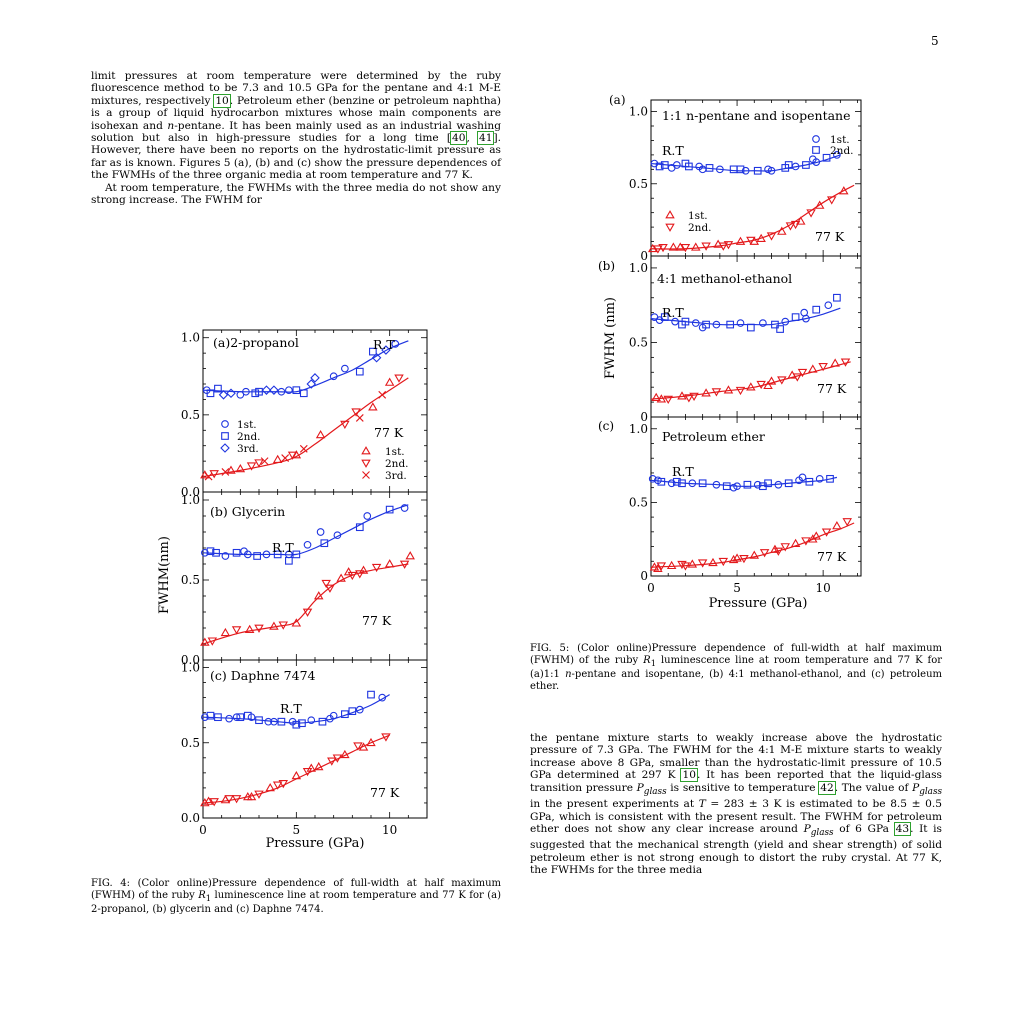 The image size is (1025, 1025). What do you see at coordinates (670, 227) in the screenshot?
I see `legend-lt-marker` at bounding box center [670, 227].